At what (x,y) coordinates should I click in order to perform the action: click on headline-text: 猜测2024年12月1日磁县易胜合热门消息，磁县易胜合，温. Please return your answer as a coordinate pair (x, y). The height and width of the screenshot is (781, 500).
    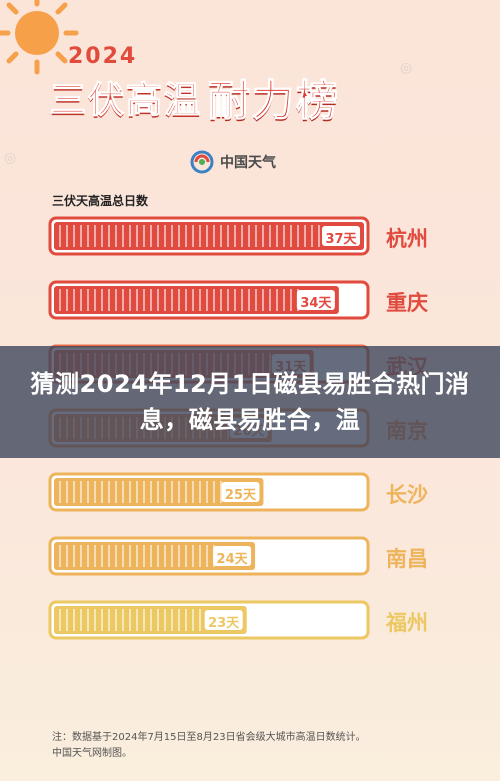
    Looking at the image, I should click on (250, 402).